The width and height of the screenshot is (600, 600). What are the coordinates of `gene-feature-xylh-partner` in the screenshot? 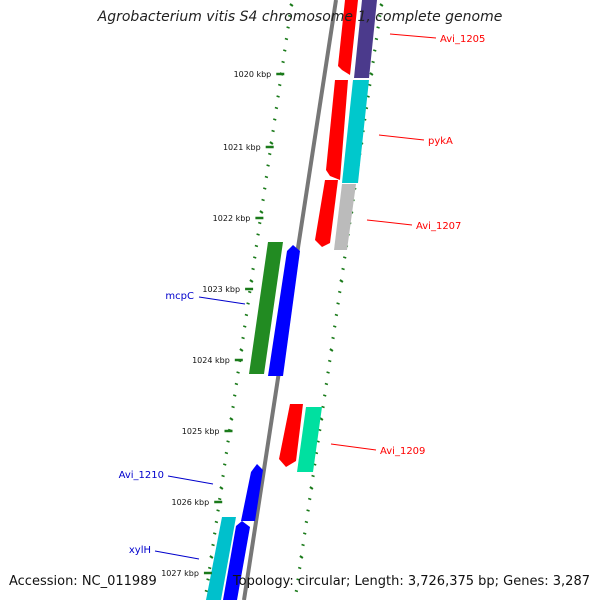 It's located at (236, 560).